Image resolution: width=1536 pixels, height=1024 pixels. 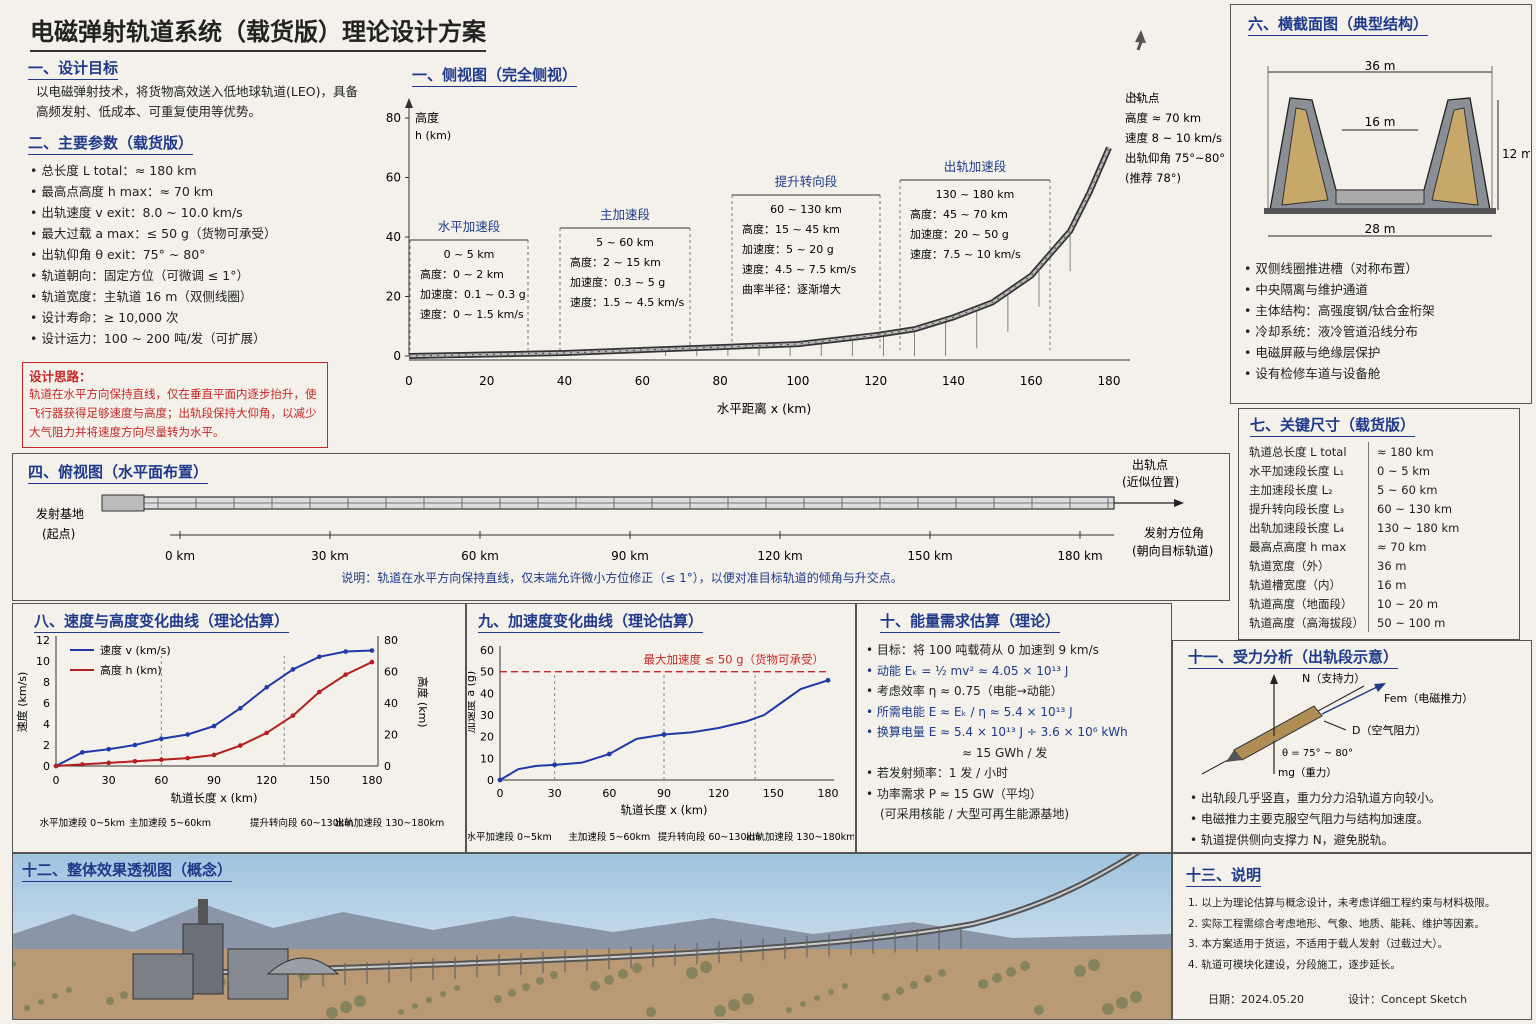 I want to click on section-params-header: 二、主要参数（载货版）, so click(x=111, y=143).